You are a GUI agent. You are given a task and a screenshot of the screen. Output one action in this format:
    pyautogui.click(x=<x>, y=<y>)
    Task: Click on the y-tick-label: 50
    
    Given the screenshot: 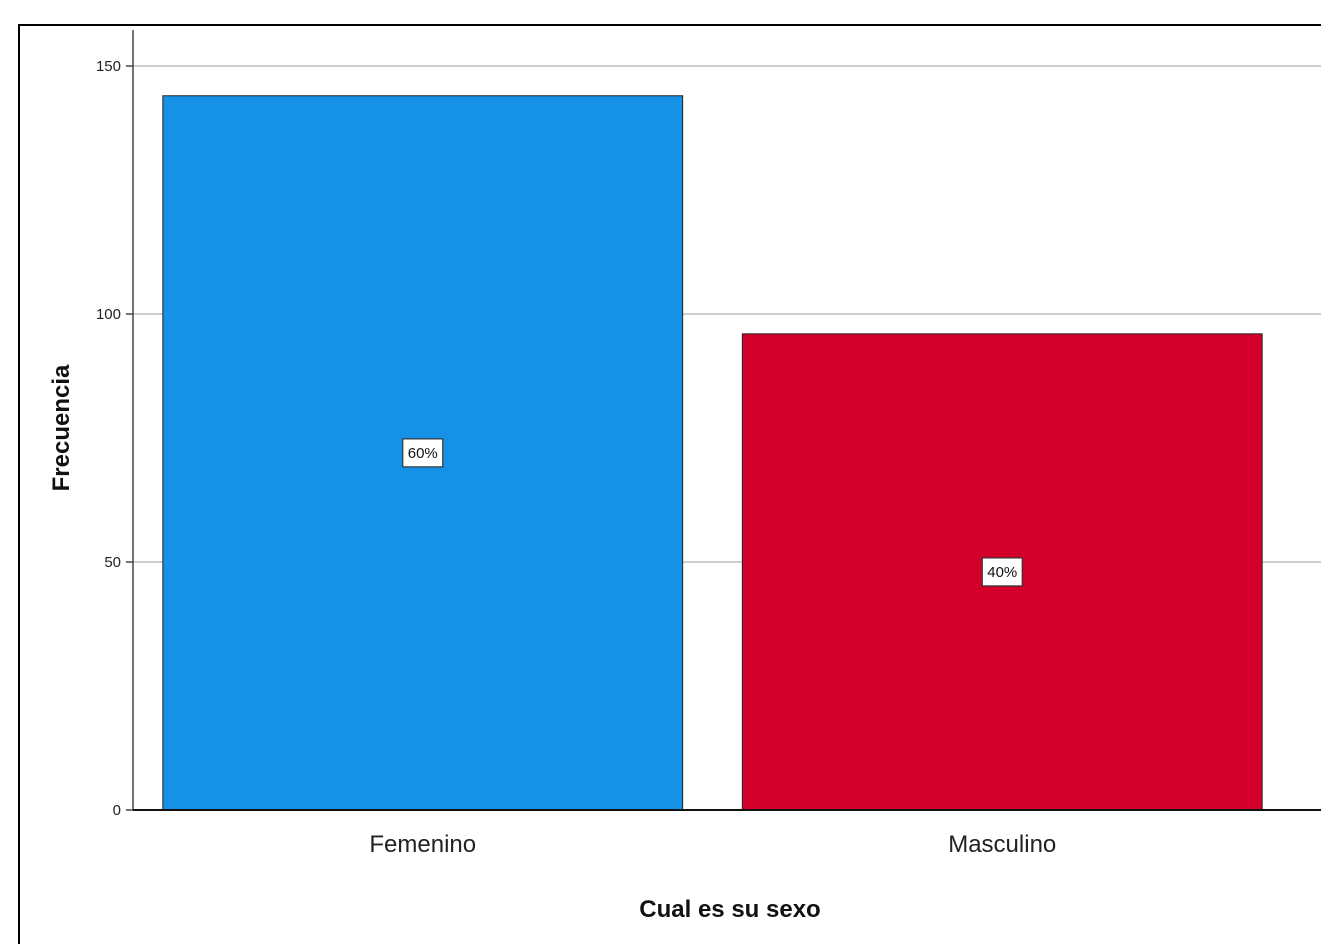 What is the action you would take?
    pyautogui.click(x=112, y=562)
    